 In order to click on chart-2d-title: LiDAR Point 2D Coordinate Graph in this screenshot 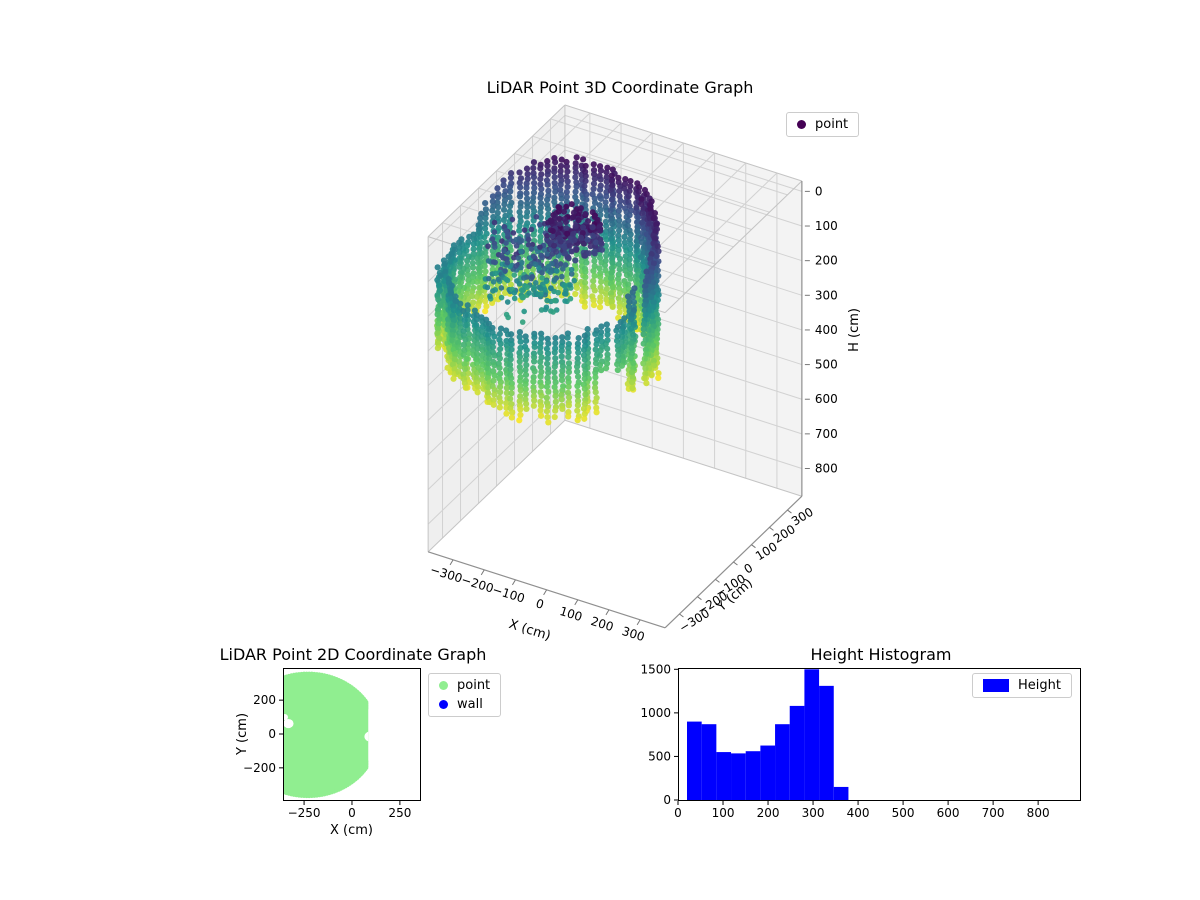, I will do `click(353, 654)`.